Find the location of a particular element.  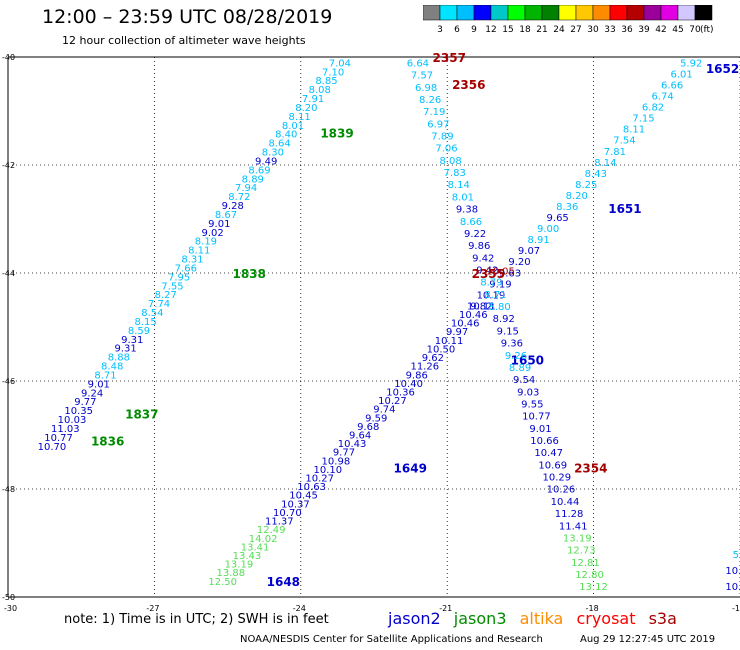

x-tick-label: -30 is located at coordinates (10, 608).